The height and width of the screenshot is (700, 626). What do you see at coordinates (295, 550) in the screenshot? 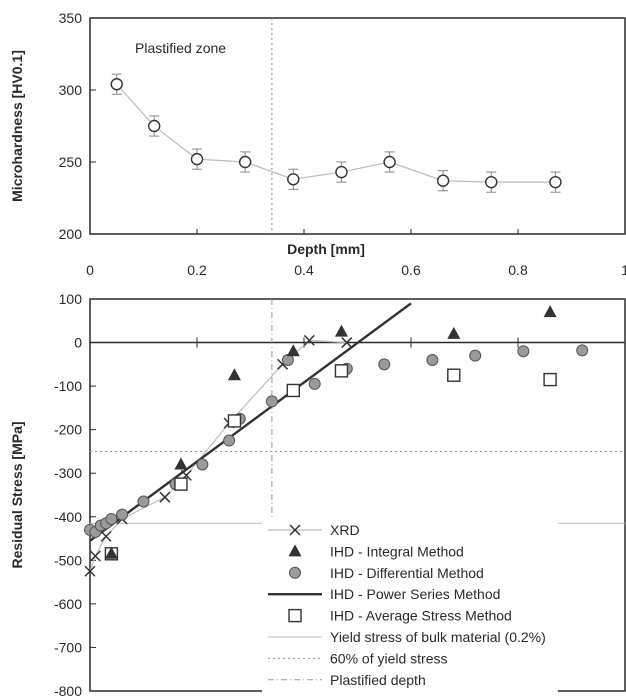
I see `legend-swatch-integral` at bounding box center [295, 550].